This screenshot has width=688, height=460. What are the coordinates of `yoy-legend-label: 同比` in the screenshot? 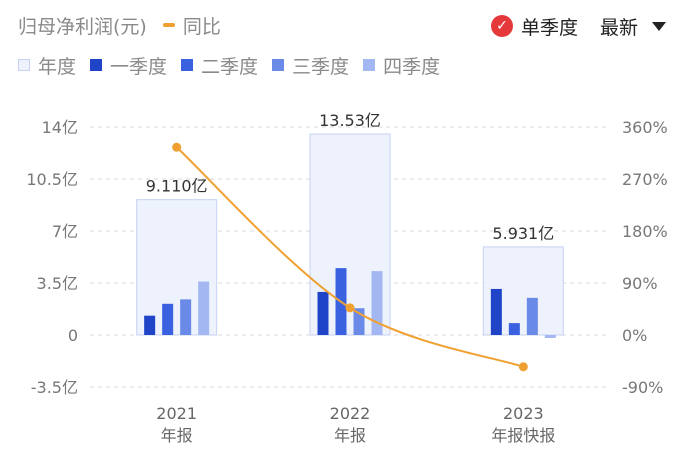 It's located at (201, 26).